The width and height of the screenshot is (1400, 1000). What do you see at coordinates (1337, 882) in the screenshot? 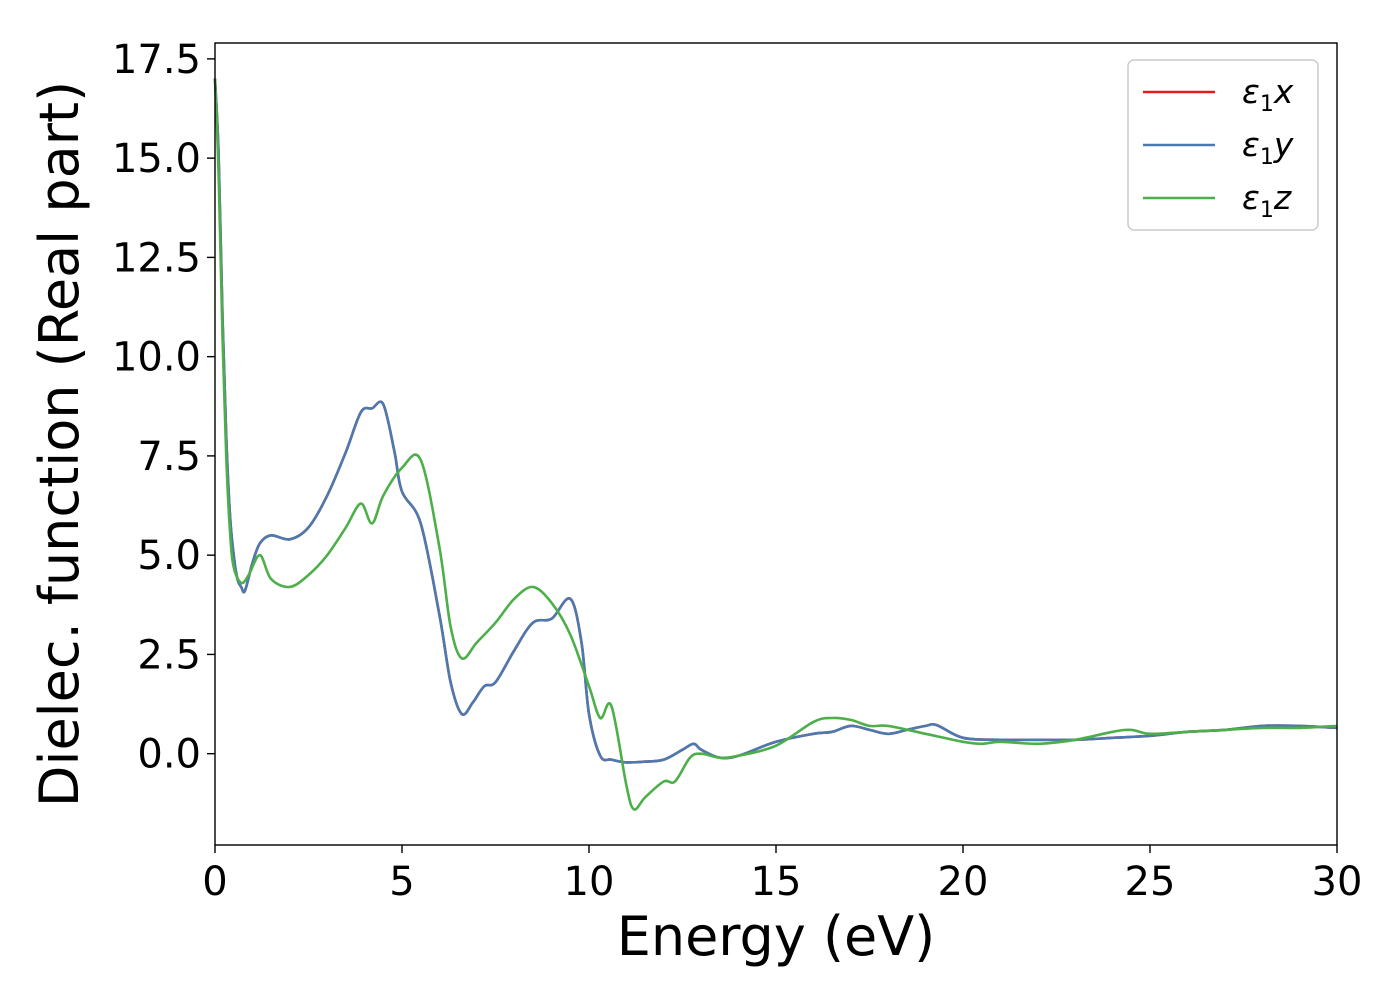
I see `x-tick-label: 30` at bounding box center [1337, 882].